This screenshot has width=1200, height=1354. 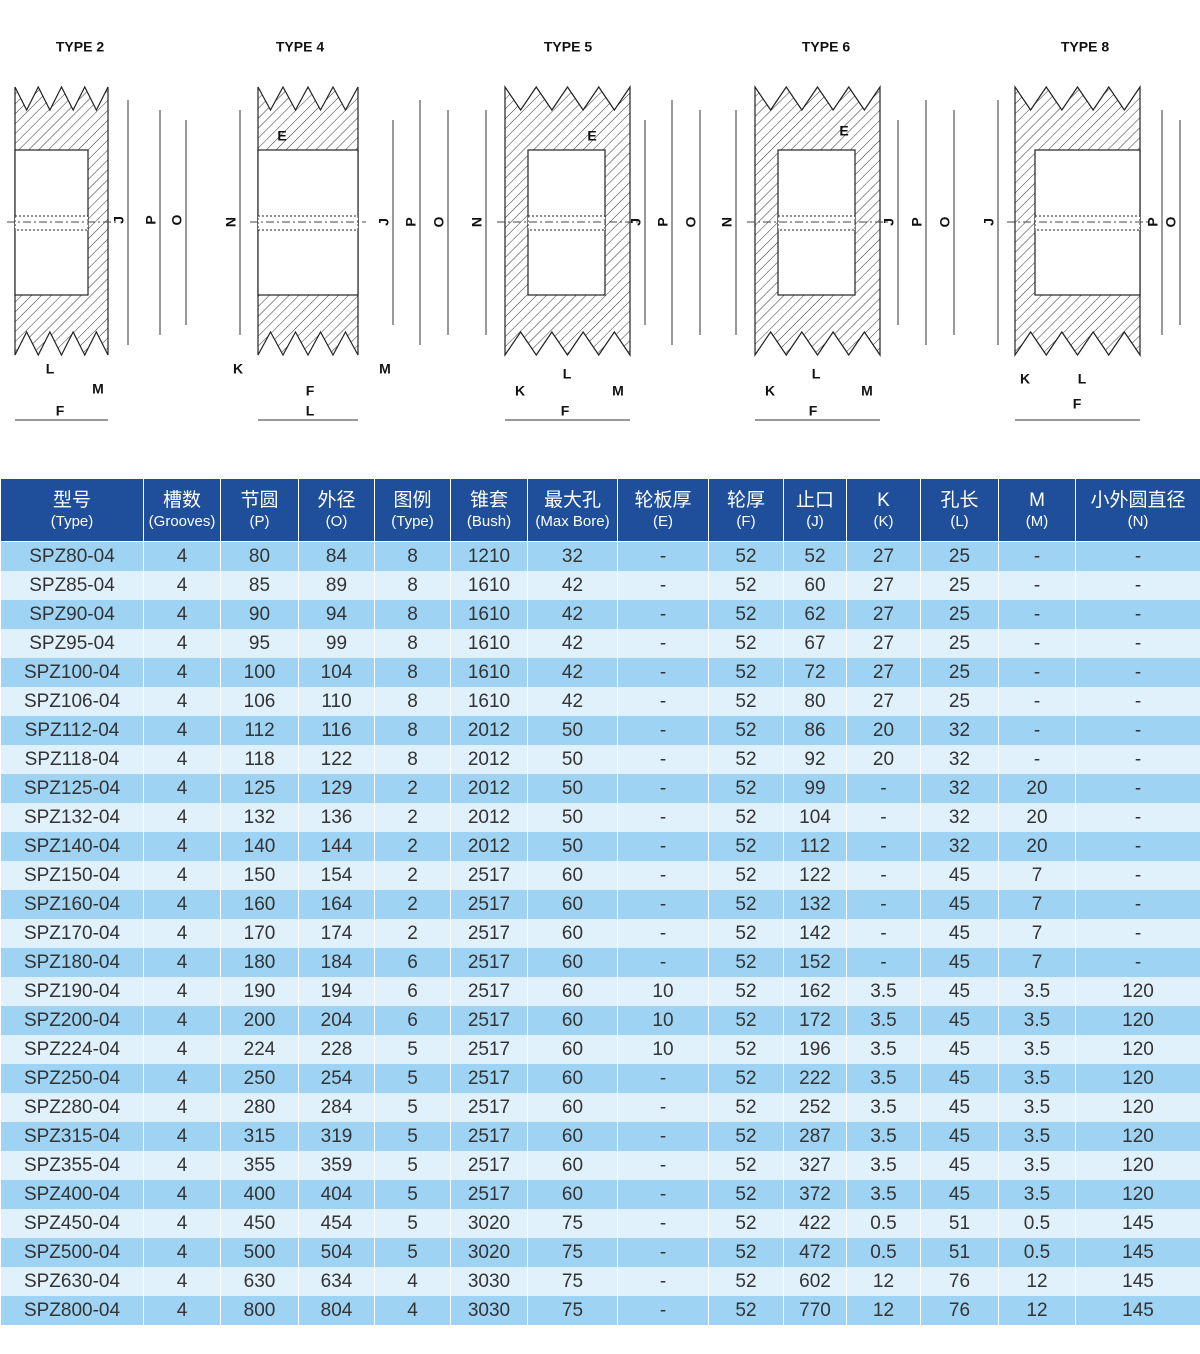 I want to click on key-slot, so click(x=566, y=223).